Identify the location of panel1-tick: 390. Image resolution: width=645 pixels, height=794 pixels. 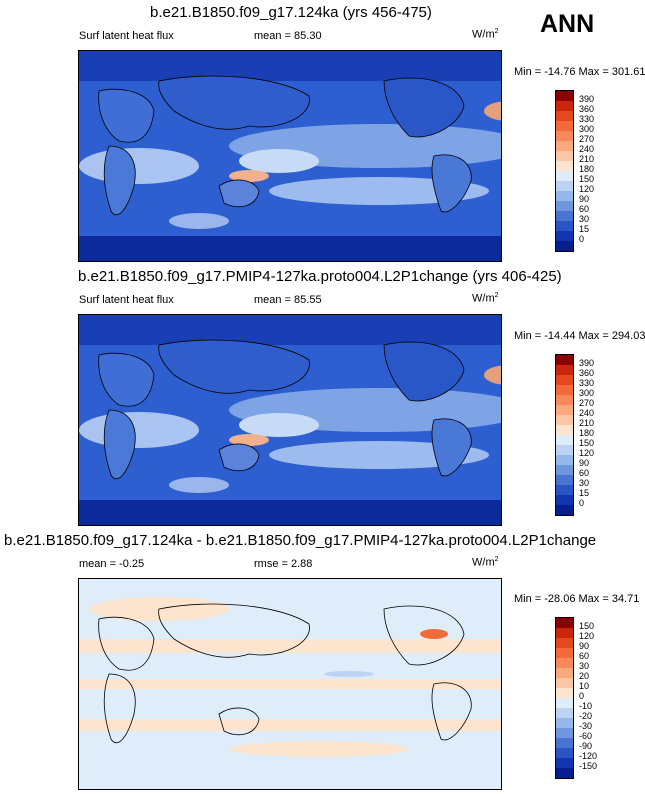
(587, 99).